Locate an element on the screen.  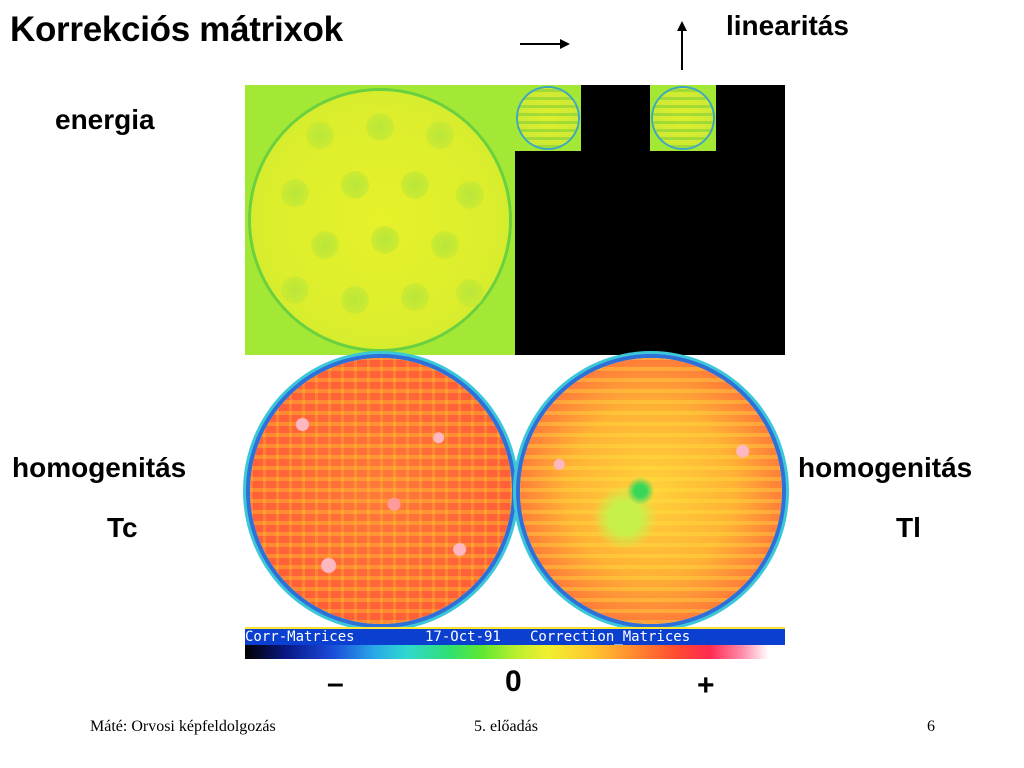
energy-matrix-image is located at coordinates (380, 220).